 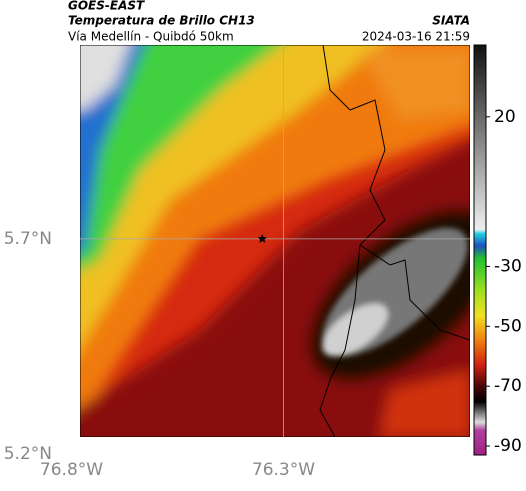 I want to click on y-tick-label: 5.2°N, so click(x=28, y=454).